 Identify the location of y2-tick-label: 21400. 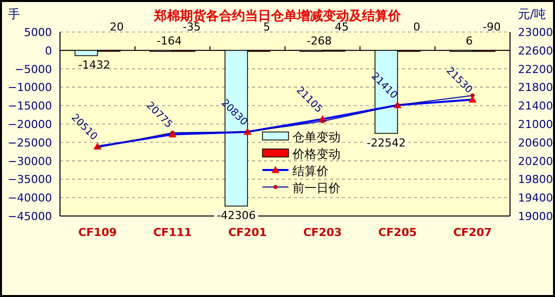
(535, 106).